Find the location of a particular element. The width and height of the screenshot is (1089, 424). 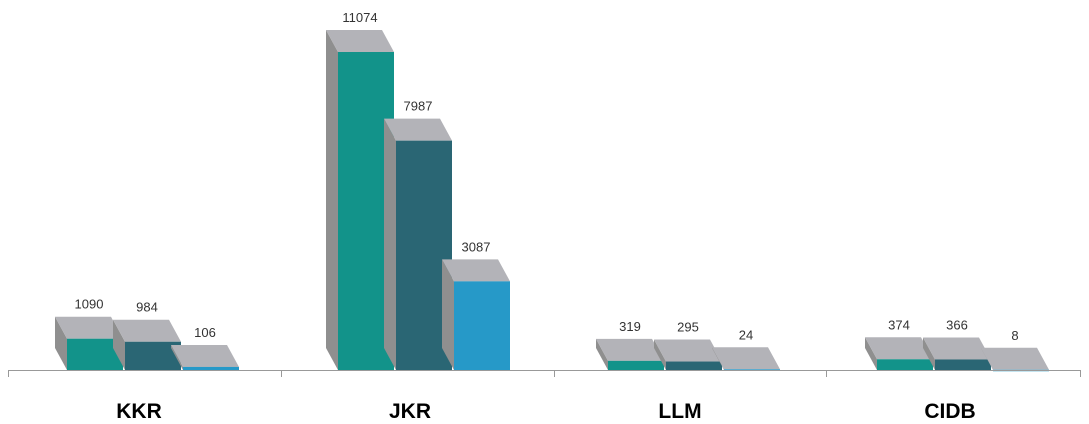

value-label: 11074 is located at coordinates (359, 17).